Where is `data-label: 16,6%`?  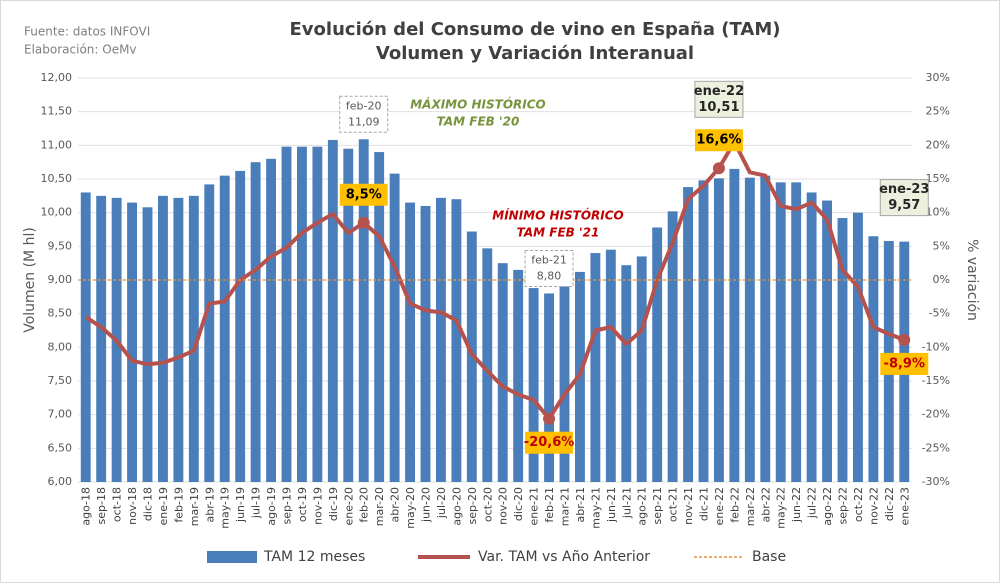
data-label: 16,6% is located at coordinates (718, 140).